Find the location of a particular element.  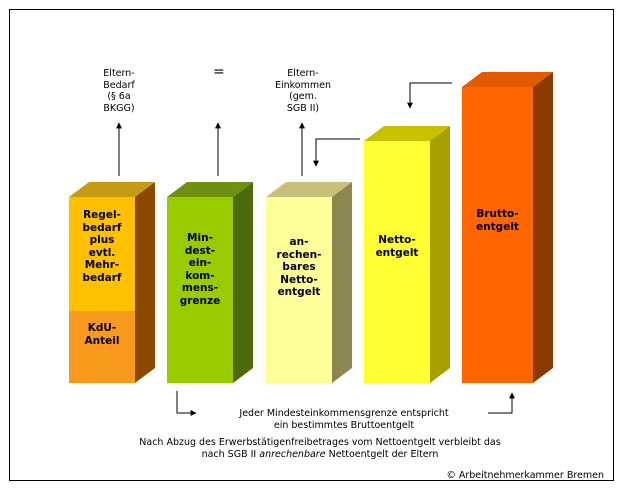

bar3-side-face is located at coordinates (342, 282).